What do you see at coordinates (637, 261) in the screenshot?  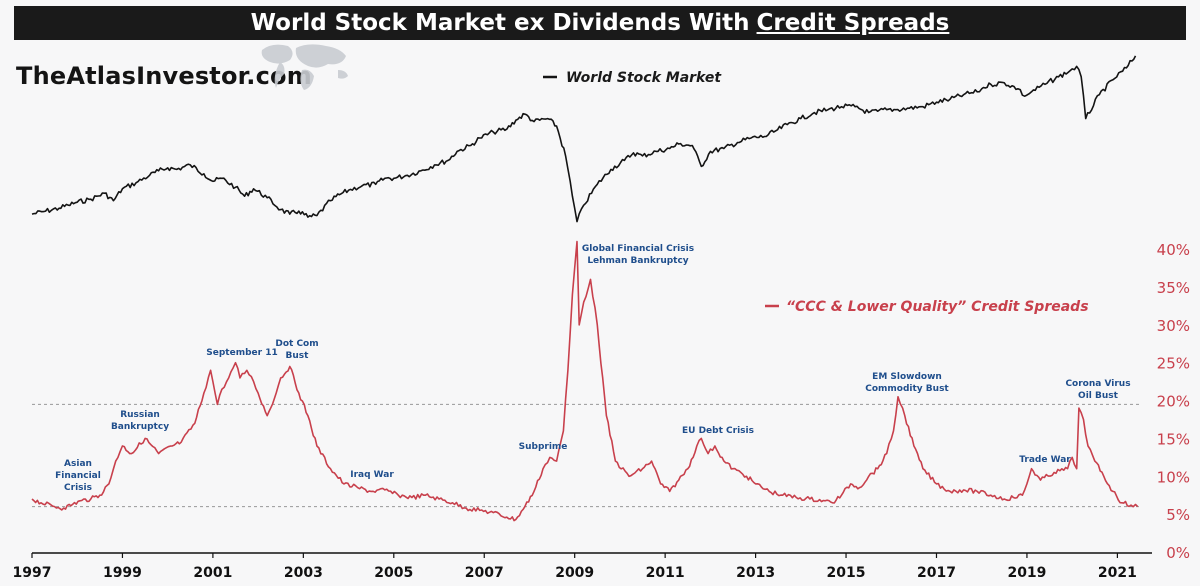 I see `annotation-line: Lehman Bankruptcy` at bounding box center [637, 261].